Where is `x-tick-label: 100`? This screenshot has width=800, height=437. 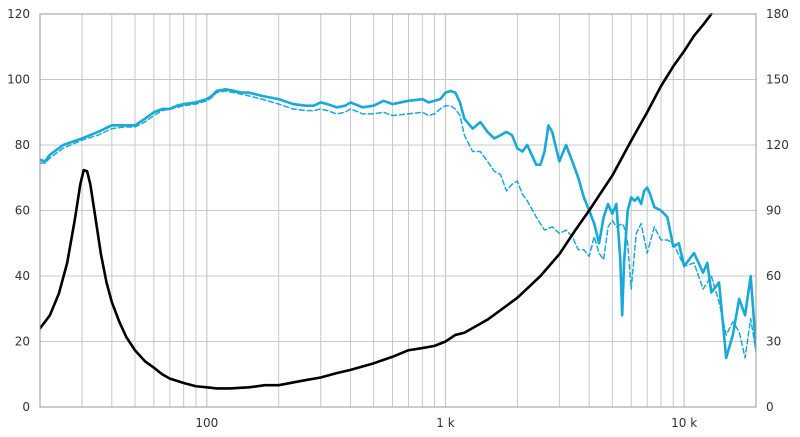
x-tick-label: 100 is located at coordinates (206, 423).